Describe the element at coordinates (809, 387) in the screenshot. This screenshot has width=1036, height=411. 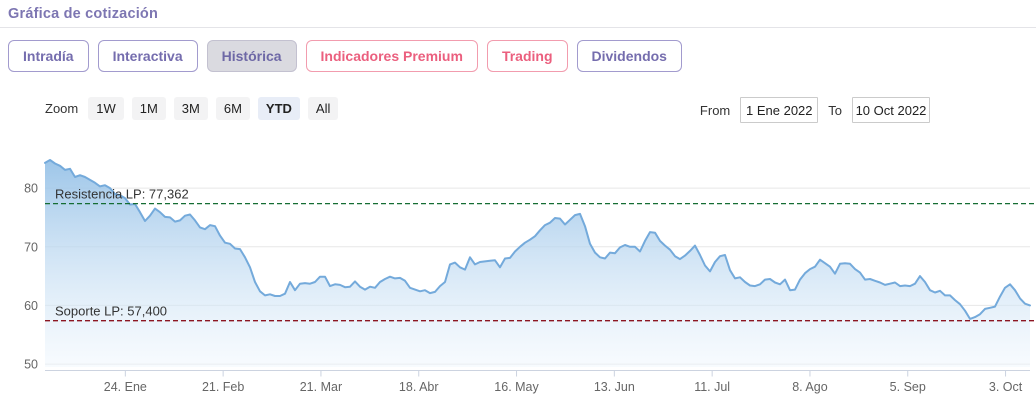
I see `x-axis-label: 8. Ago` at that location.